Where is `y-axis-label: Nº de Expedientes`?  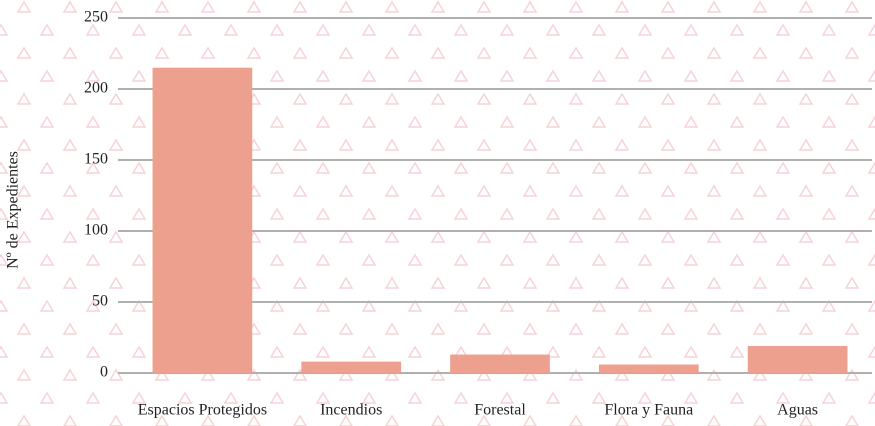 y-axis-label: Nº de Expedientes is located at coordinates (13, 210).